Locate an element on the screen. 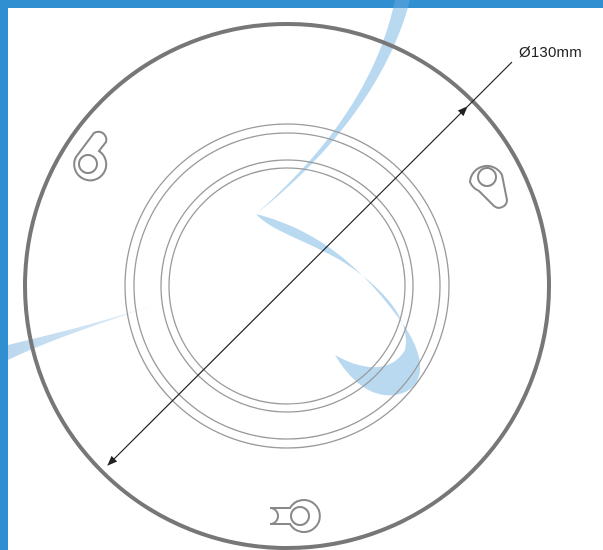  keyhole-slot-left is located at coordinates (90, 156).